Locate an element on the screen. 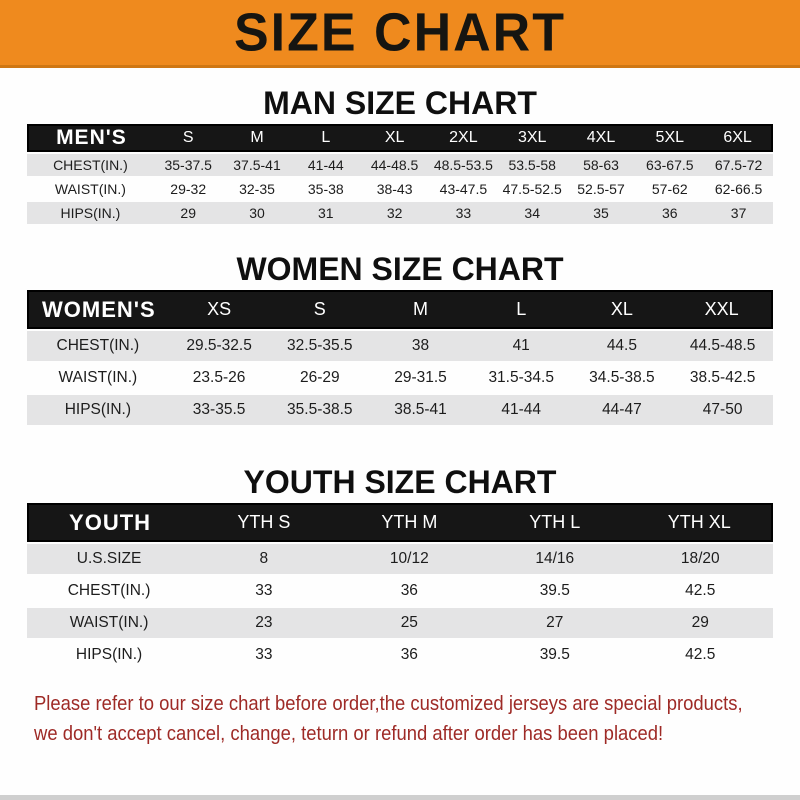 The height and width of the screenshot is (800, 800). size-column-header: YTH L is located at coordinates (555, 522).